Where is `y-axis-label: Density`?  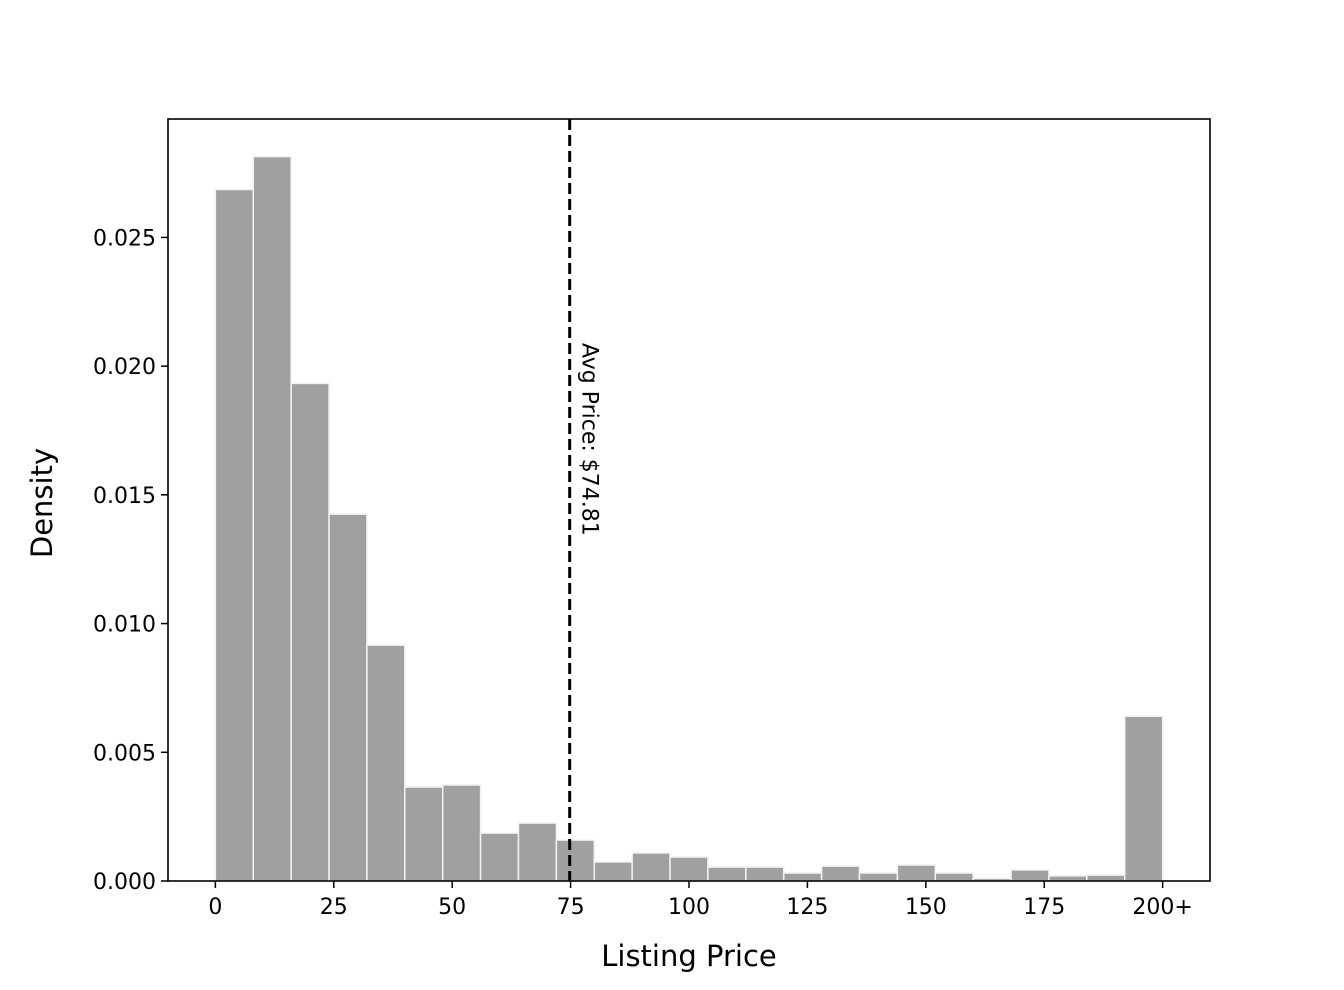
y-axis-label: Density is located at coordinates (42, 503).